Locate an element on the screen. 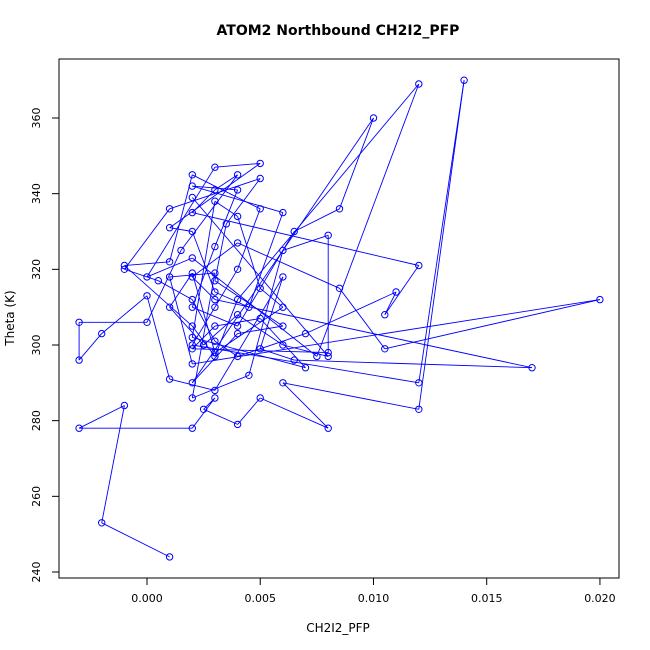 The height and width of the screenshot is (650, 650). x-tick-label: 0.020 is located at coordinates (600, 598).